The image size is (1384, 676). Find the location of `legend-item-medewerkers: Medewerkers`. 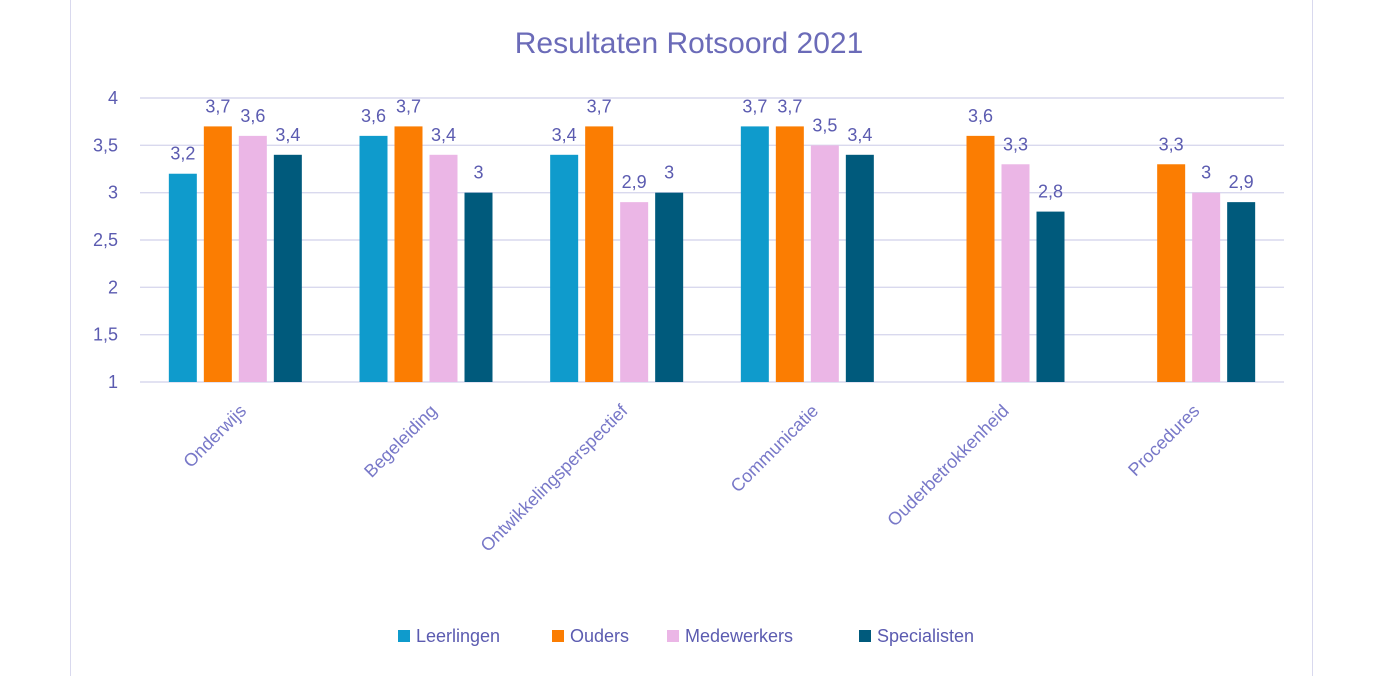

legend-item-medewerkers: Medewerkers is located at coordinates (730, 636).